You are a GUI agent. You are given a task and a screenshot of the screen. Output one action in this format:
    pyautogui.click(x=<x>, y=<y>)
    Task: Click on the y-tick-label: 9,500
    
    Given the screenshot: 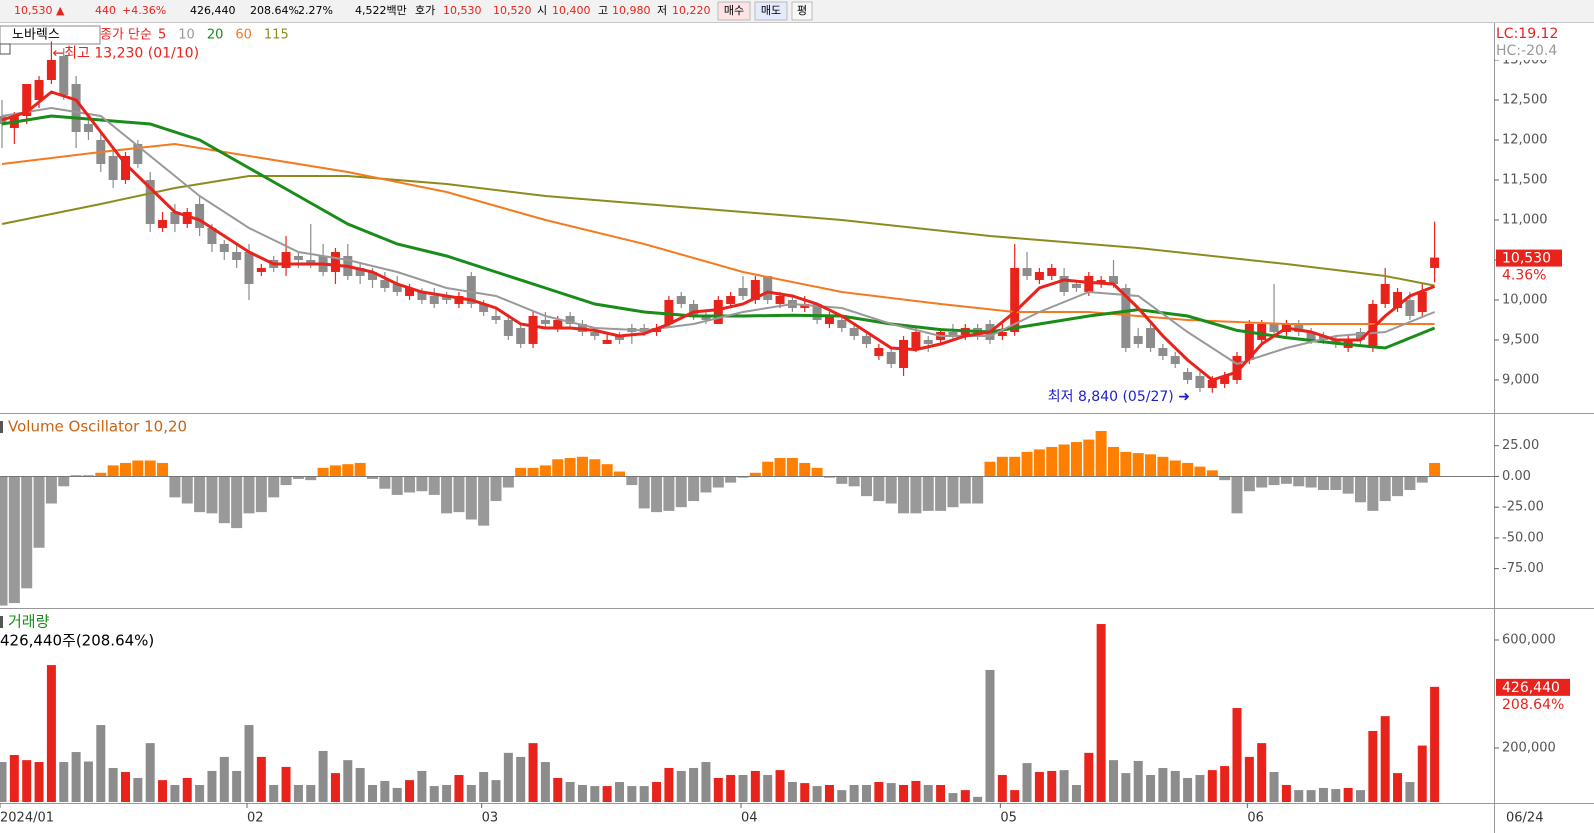 What is the action you would take?
    pyautogui.click(x=1520, y=339)
    